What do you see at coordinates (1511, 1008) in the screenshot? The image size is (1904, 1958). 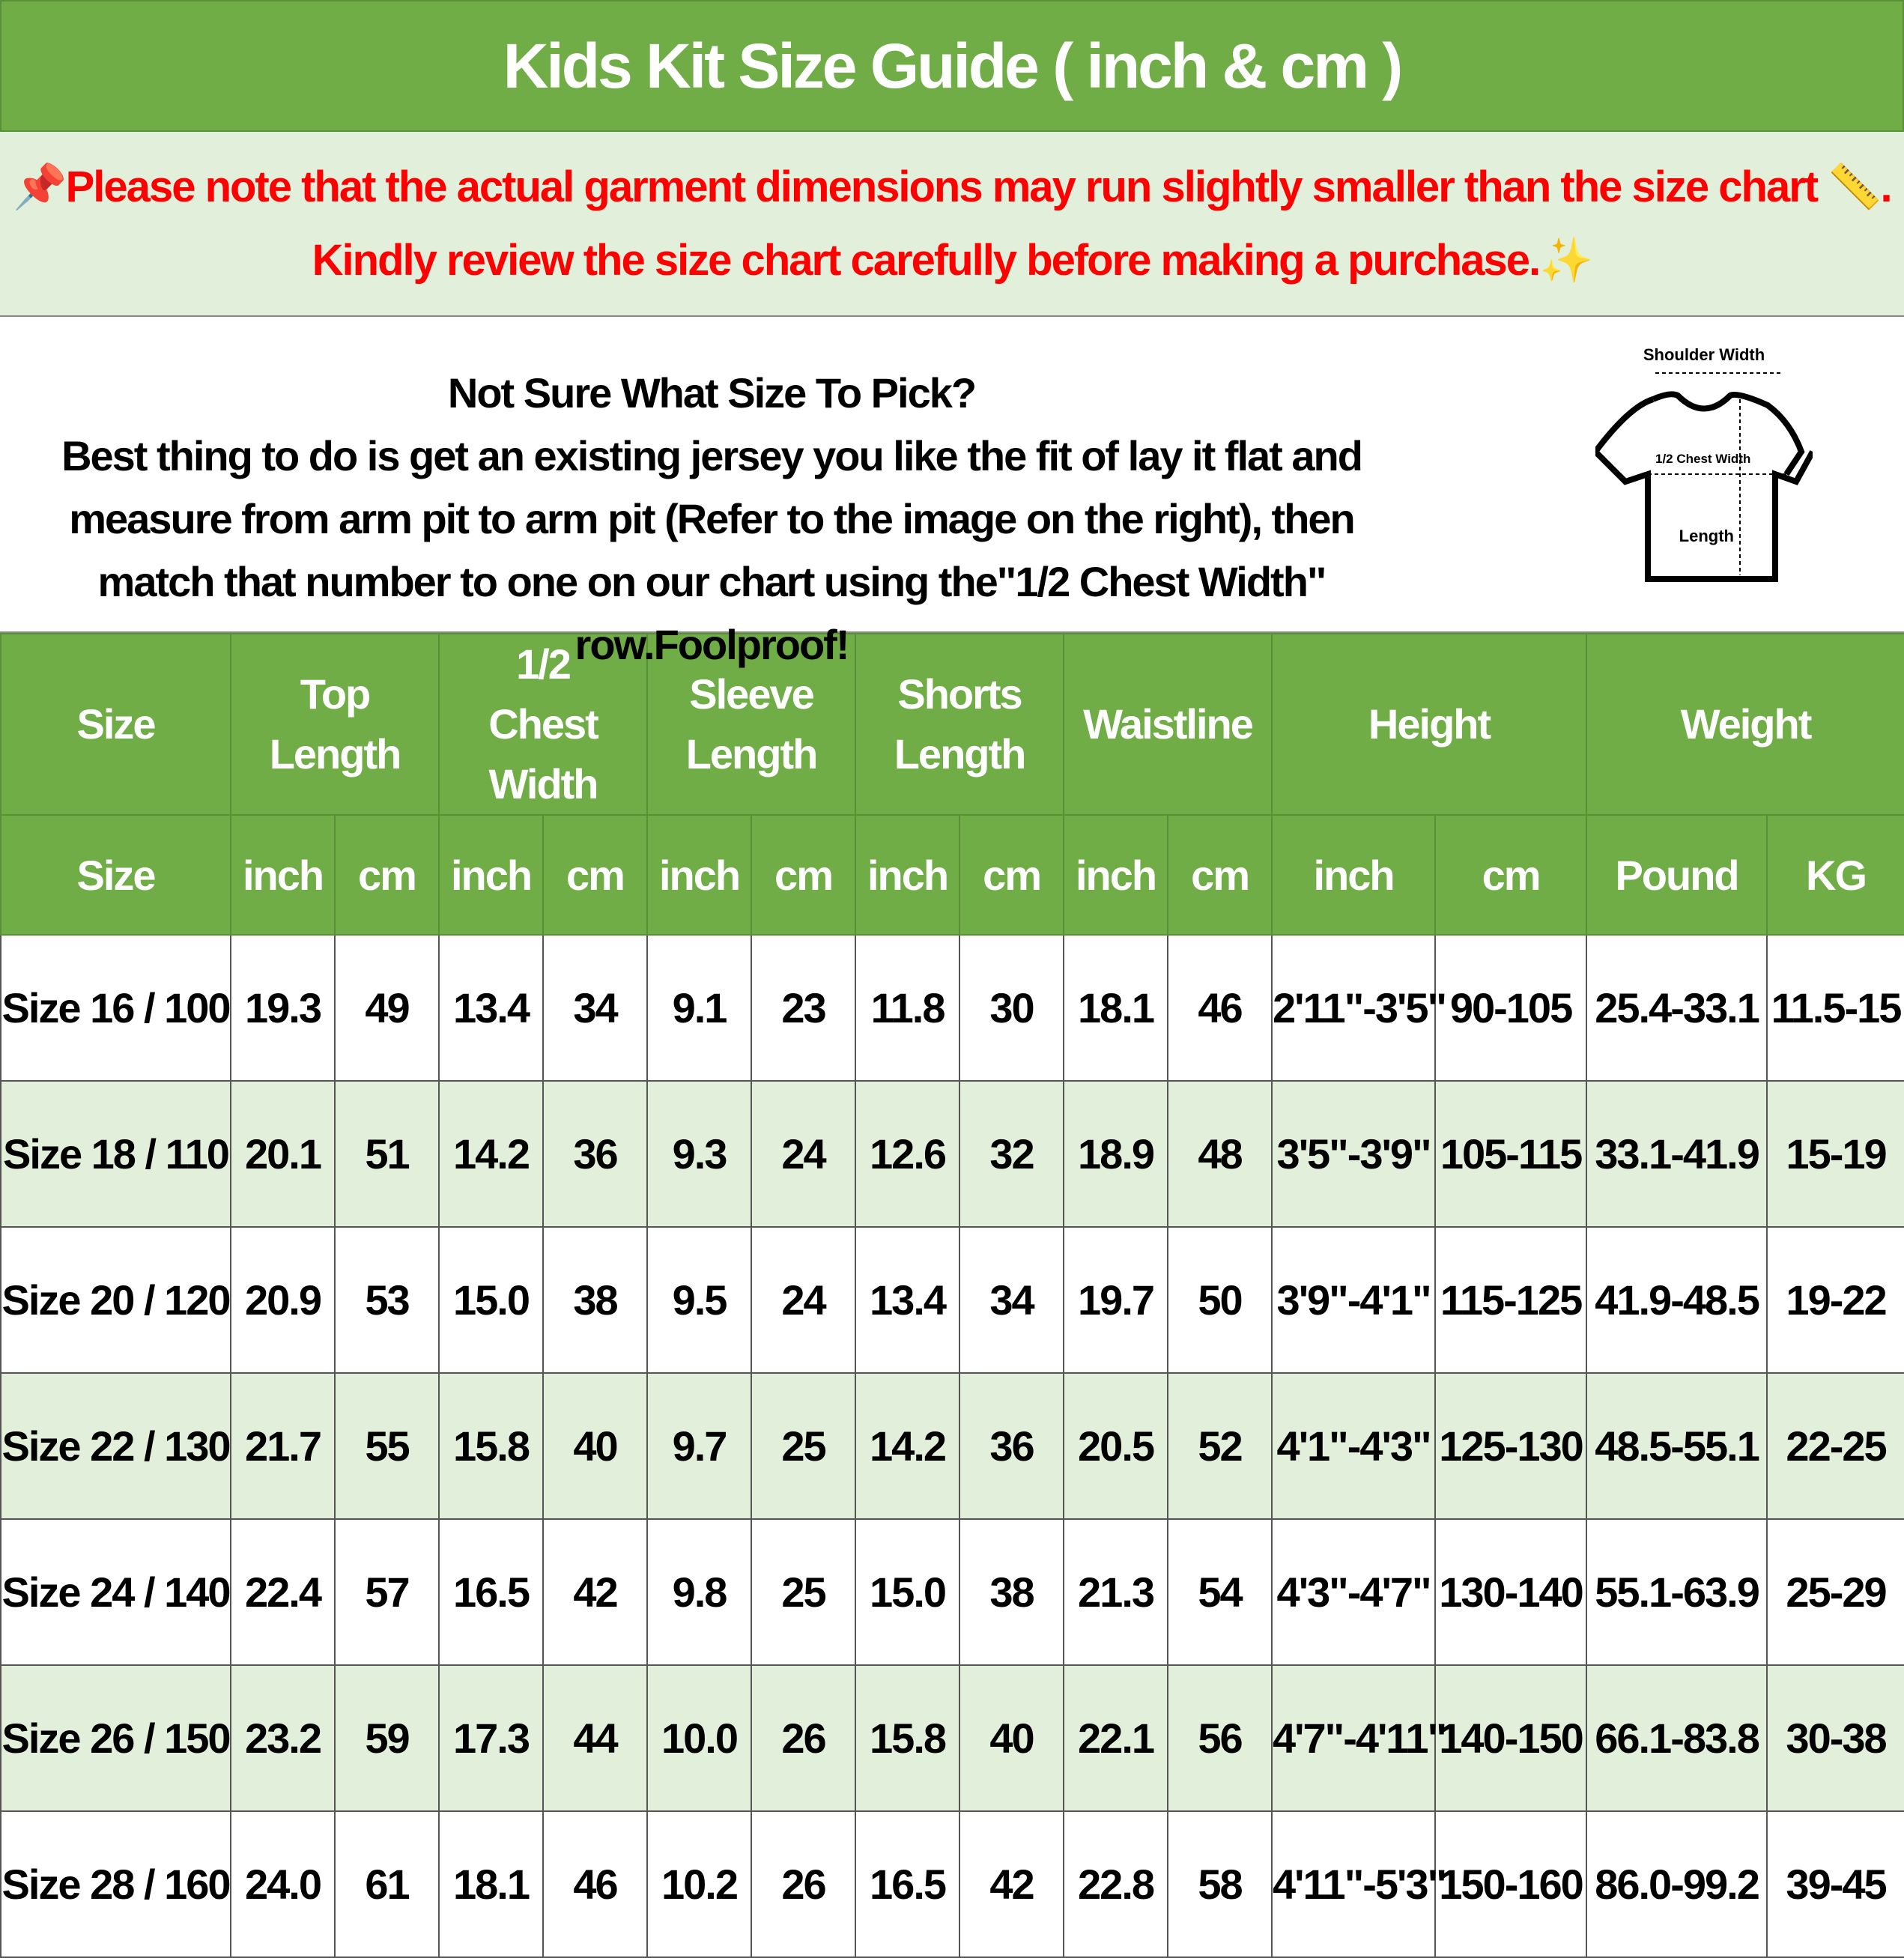 I see `value-cell: 90-105` at bounding box center [1511, 1008].